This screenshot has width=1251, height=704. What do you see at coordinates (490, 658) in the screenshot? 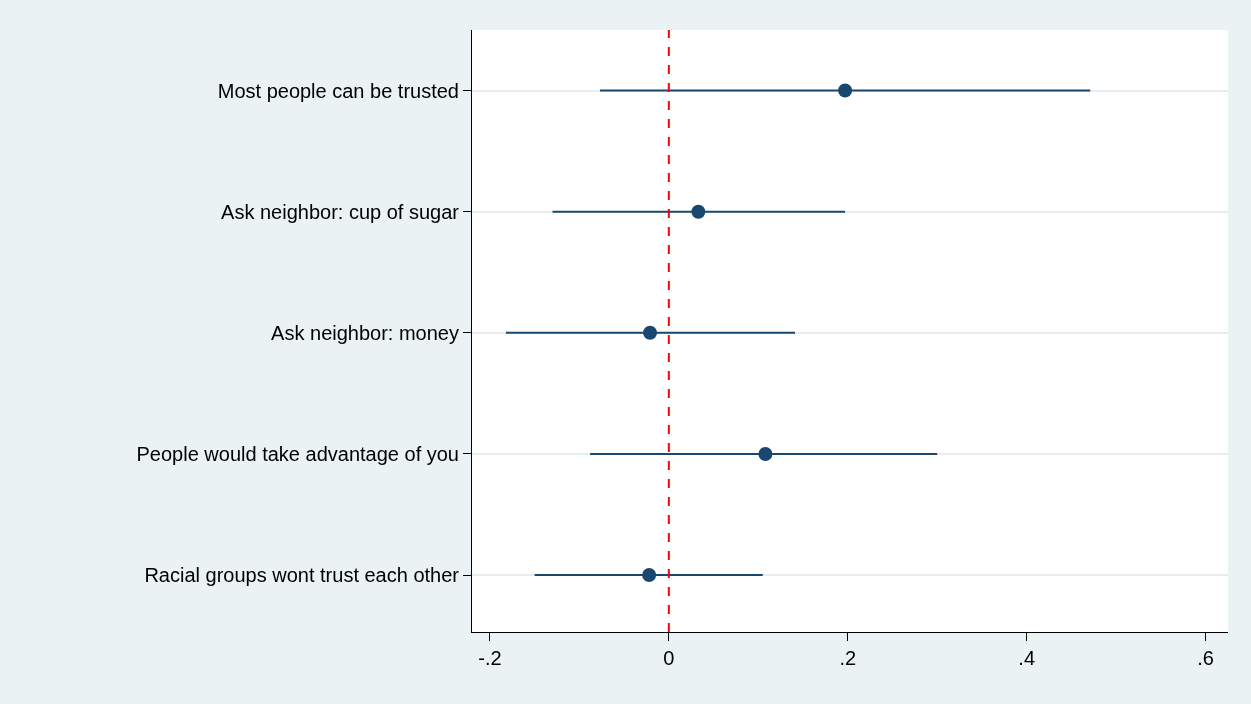
I see `x-tick-label: -.2` at bounding box center [490, 658].